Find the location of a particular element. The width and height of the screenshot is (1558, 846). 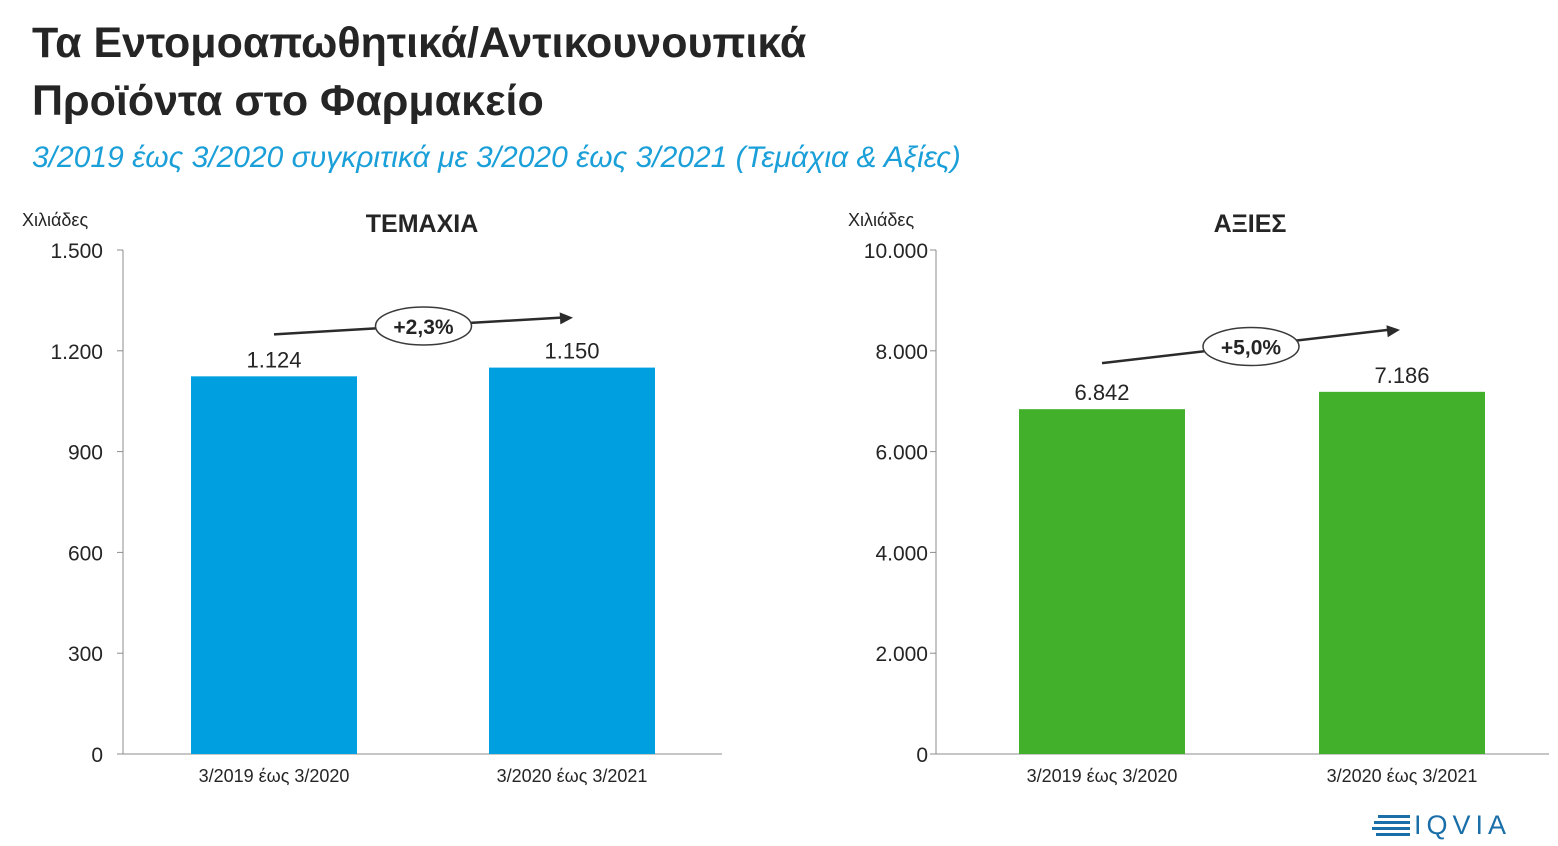

chart-1-growth-badge is located at coordinates (423, 326).